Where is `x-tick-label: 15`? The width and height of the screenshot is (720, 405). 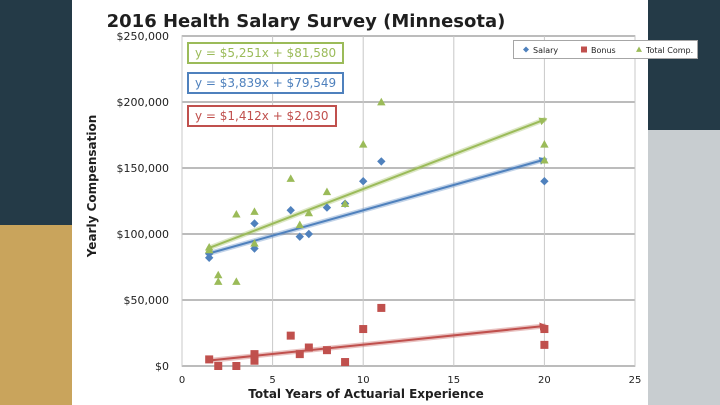 x-tick-label: 15 is located at coordinates (453, 380).